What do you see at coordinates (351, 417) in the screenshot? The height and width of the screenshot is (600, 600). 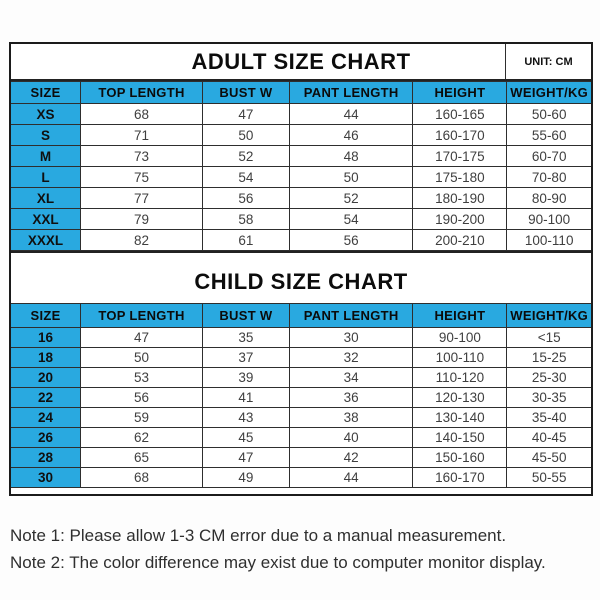 I see `value-cell: 38` at bounding box center [351, 417].